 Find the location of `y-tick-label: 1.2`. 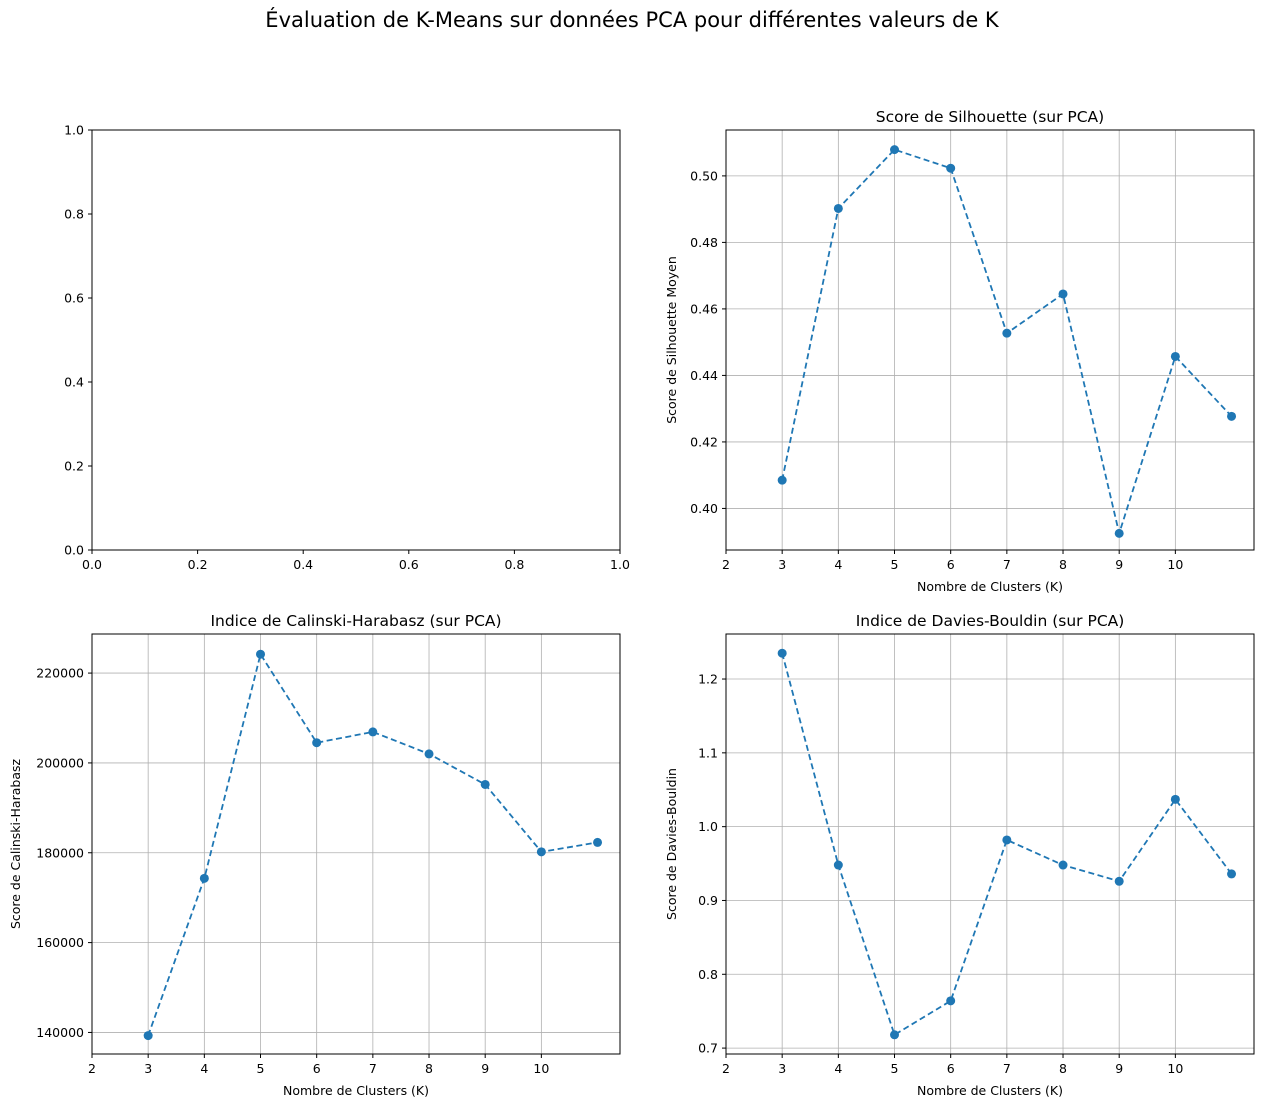

y-tick-label: 1.2 is located at coordinates (708, 679).